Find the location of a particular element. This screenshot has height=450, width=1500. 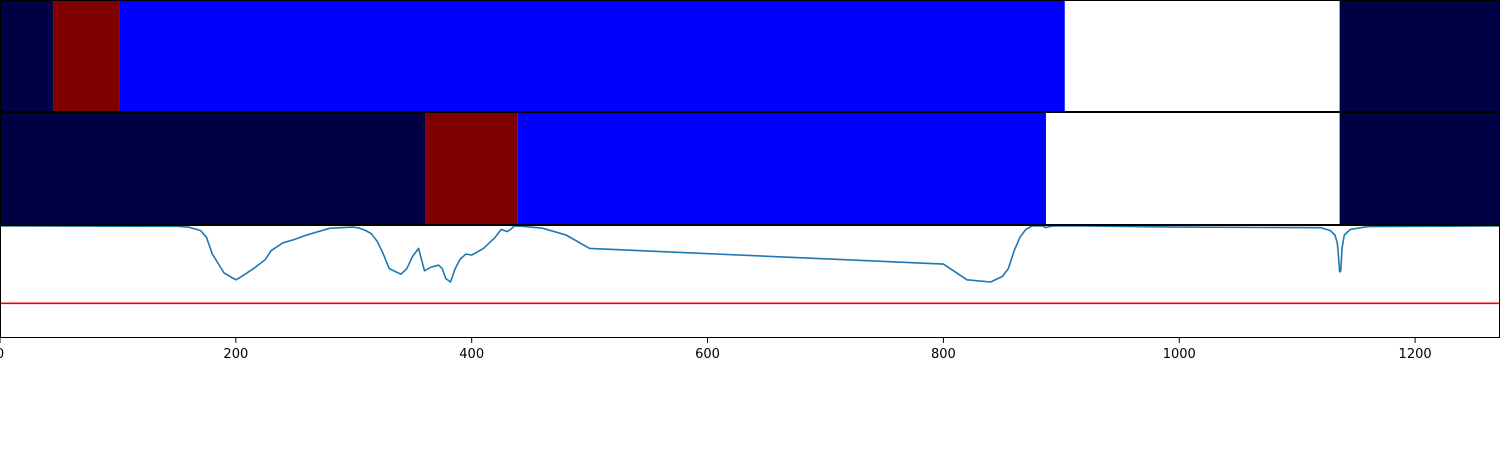

x-axis: 0 200 400 600 800 1000 1200 is located at coordinates (716, 350).